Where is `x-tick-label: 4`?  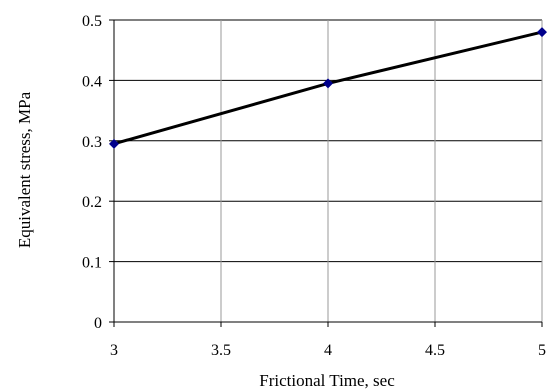 x-tick-label: 4 is located at coordinates (328, 350).